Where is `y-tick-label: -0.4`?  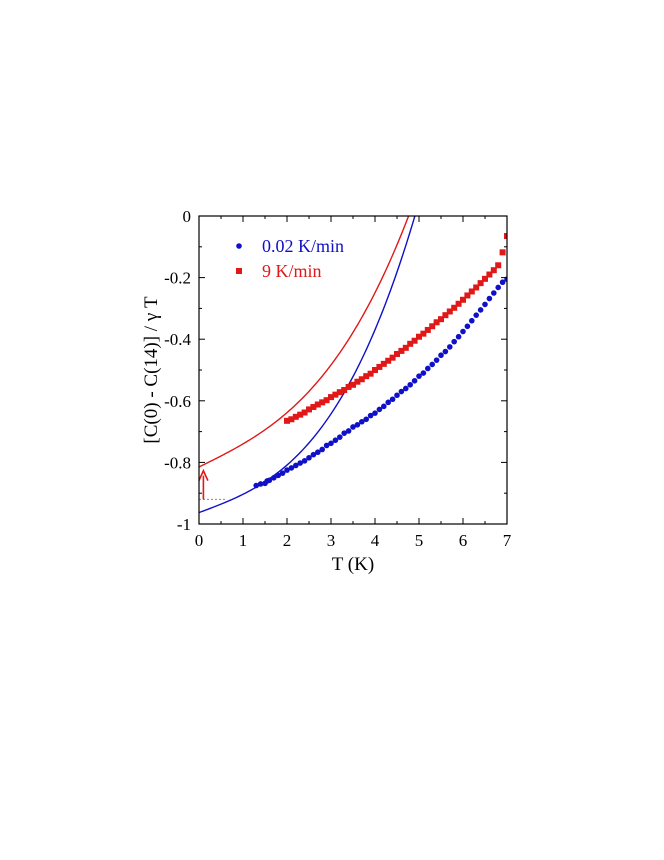 y-tick-label: -0.4 is located at coordinates (177, 339).